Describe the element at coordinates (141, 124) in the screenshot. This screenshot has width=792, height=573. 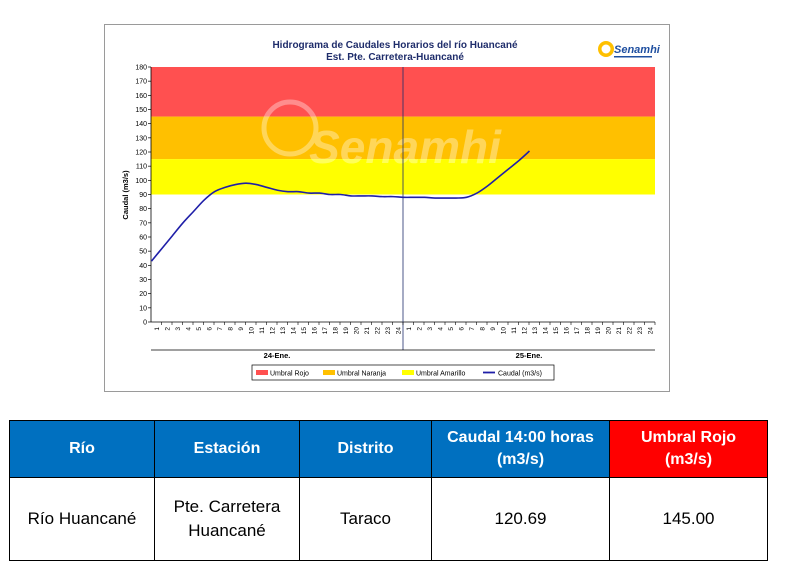
I see `y-tick-label: 140` at that location.